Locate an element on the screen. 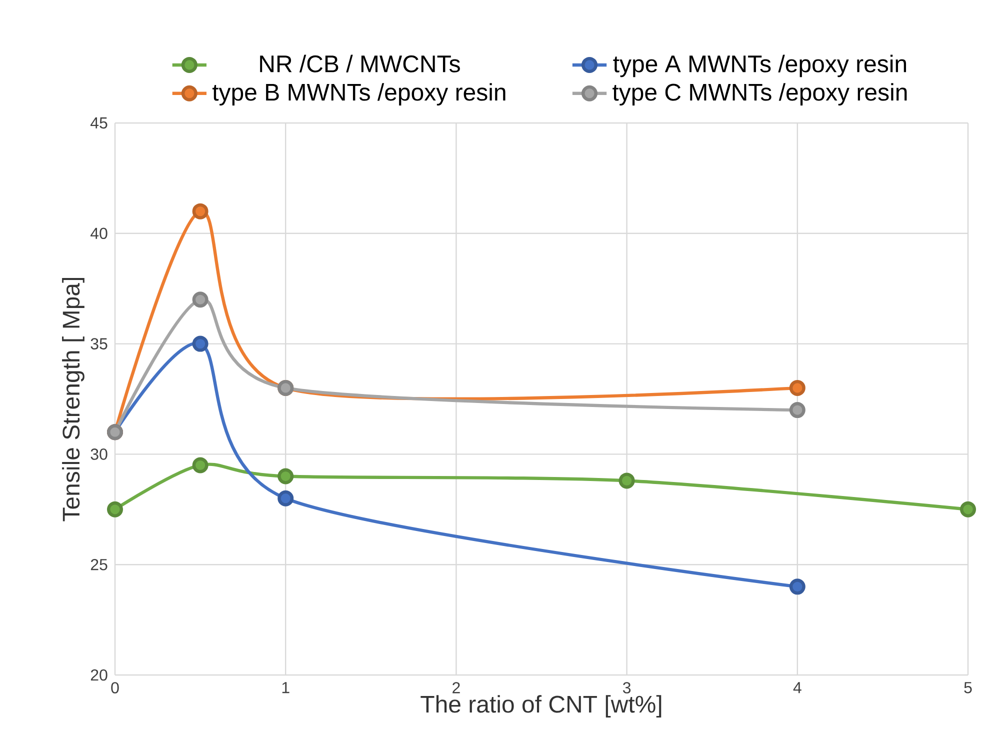 This screenshot has width=1000, height=749. x-tick-label: 1 is located at coordinates (286, 688).